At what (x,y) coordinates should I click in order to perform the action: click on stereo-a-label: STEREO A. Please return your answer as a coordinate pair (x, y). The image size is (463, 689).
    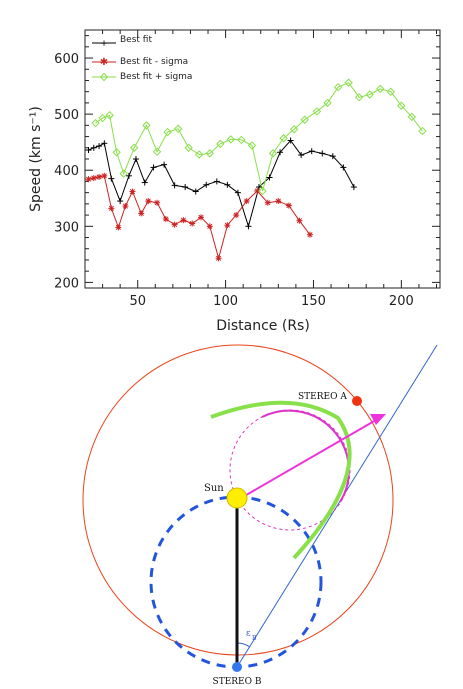
    Looking at the image, I should click on (322, 397).